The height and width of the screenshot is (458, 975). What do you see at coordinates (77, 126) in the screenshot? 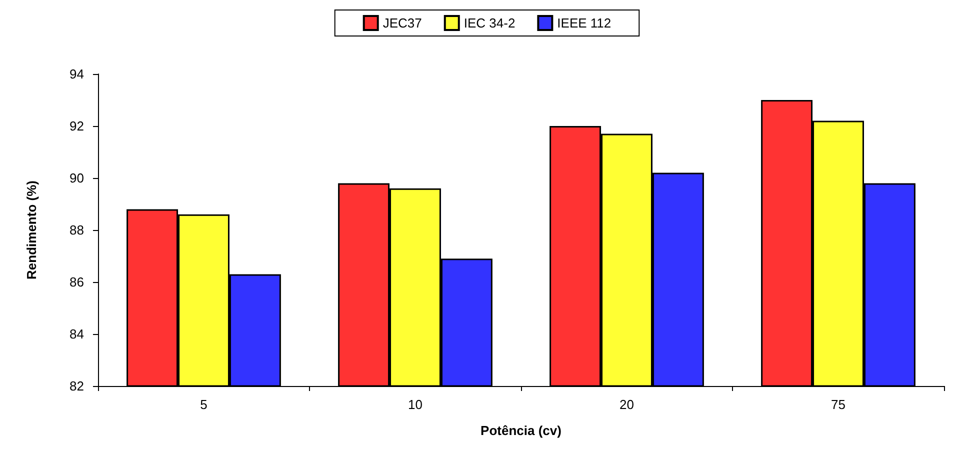
I see `y-tick-label: 92` at bounding box center [77, 126].